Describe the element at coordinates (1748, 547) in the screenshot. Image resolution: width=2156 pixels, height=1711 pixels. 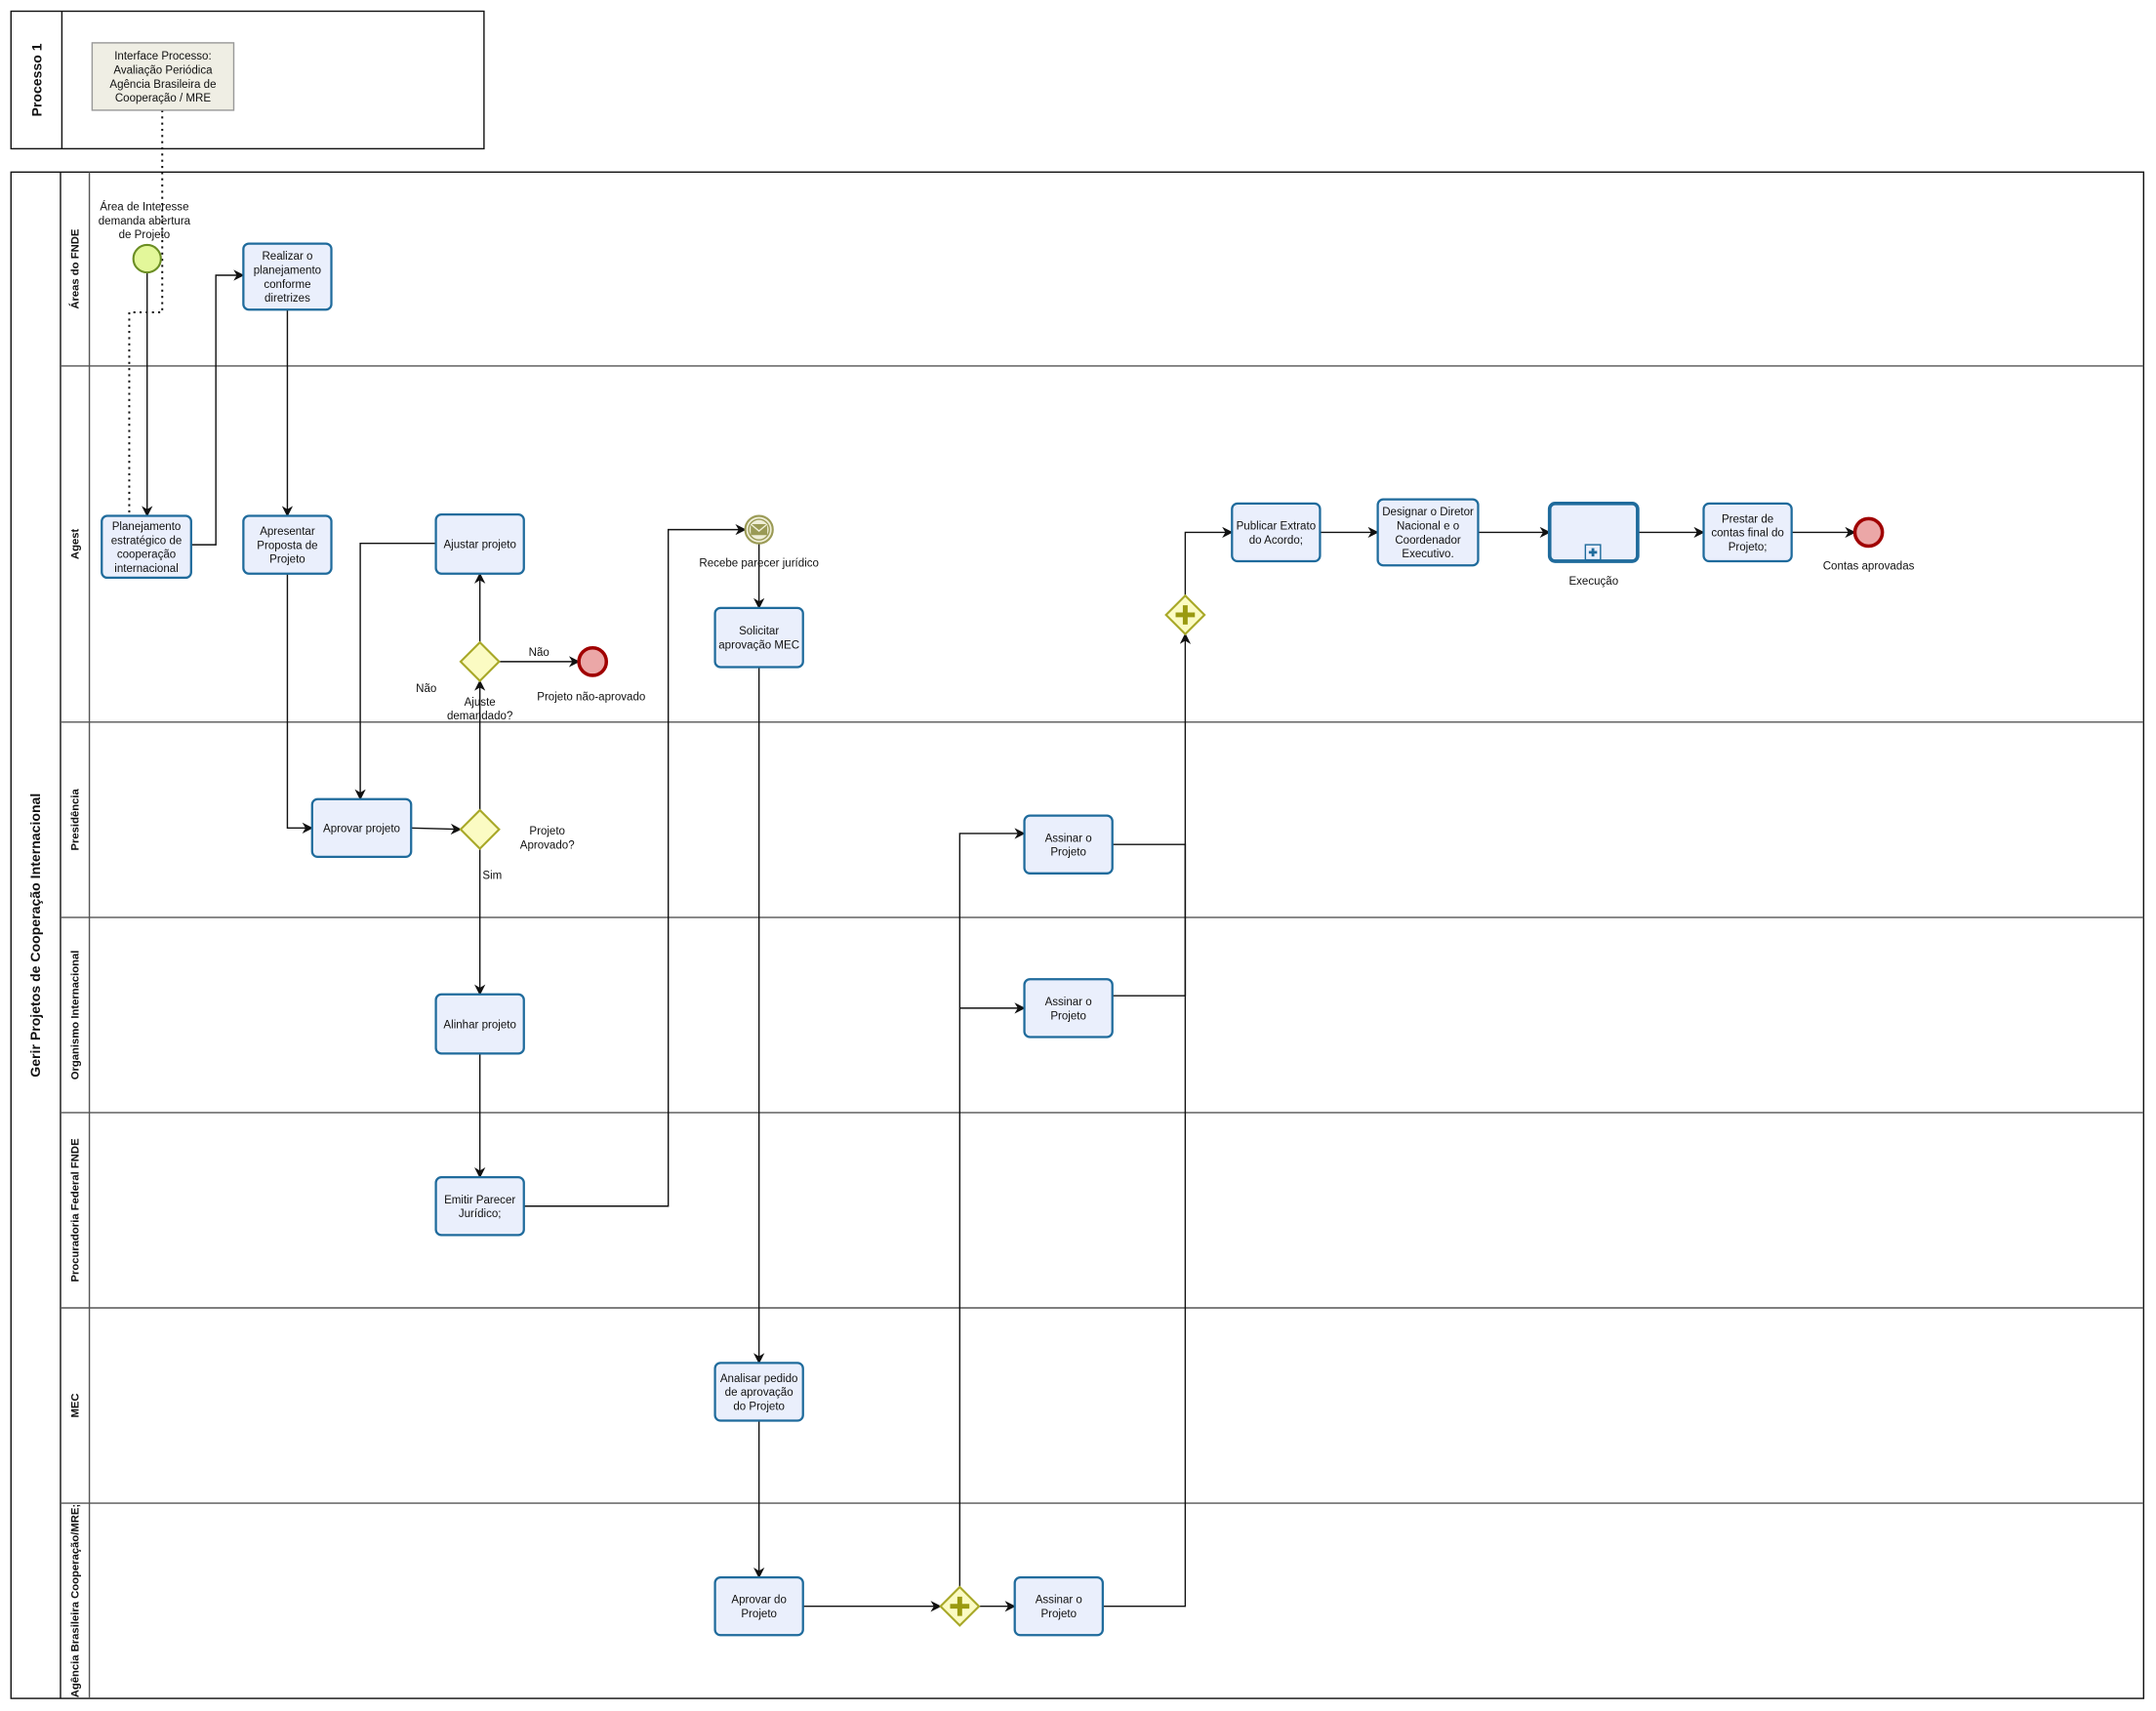
I see `task-label: Projeto;` at that location.